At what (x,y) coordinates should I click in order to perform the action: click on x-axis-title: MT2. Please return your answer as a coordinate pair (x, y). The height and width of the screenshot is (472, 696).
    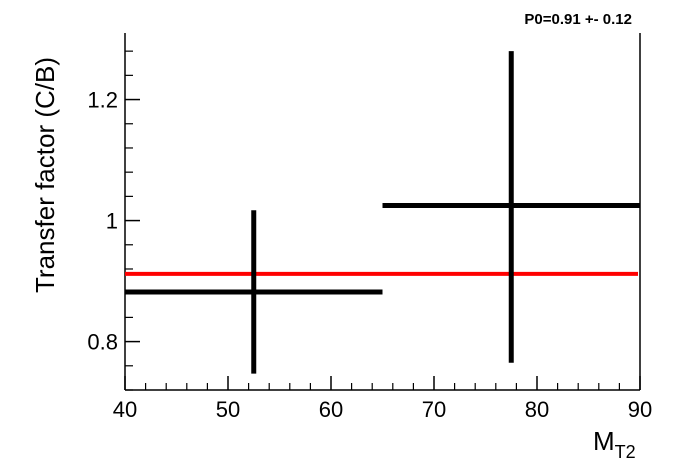
    Looking at the image, I should click on (614, 444).